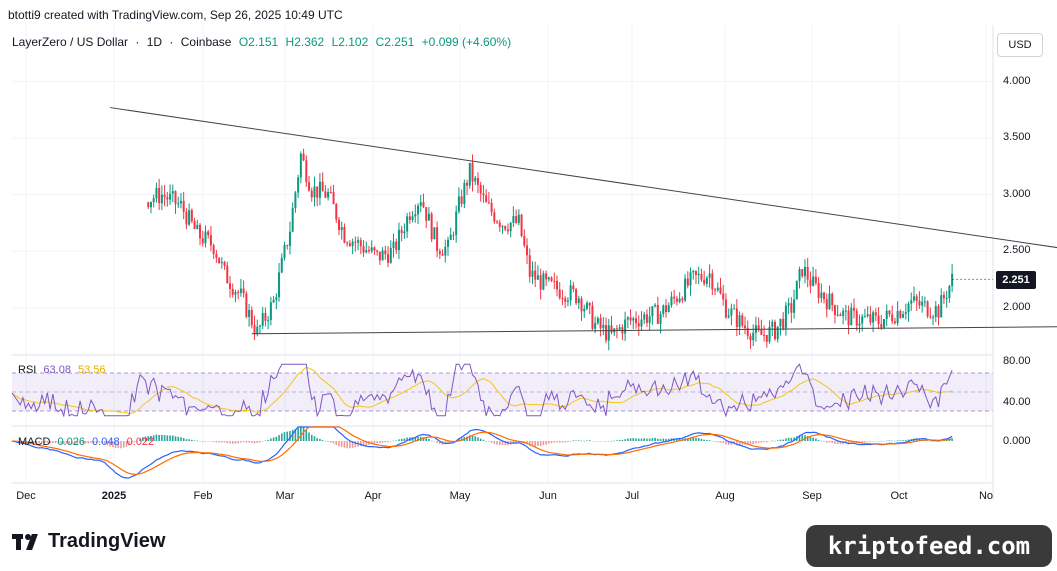 The height and width of the screenshot is (571, 1057). Describe the element at coordinates (154, 42) in the screenshot. I see `interval: 1D` at that location.